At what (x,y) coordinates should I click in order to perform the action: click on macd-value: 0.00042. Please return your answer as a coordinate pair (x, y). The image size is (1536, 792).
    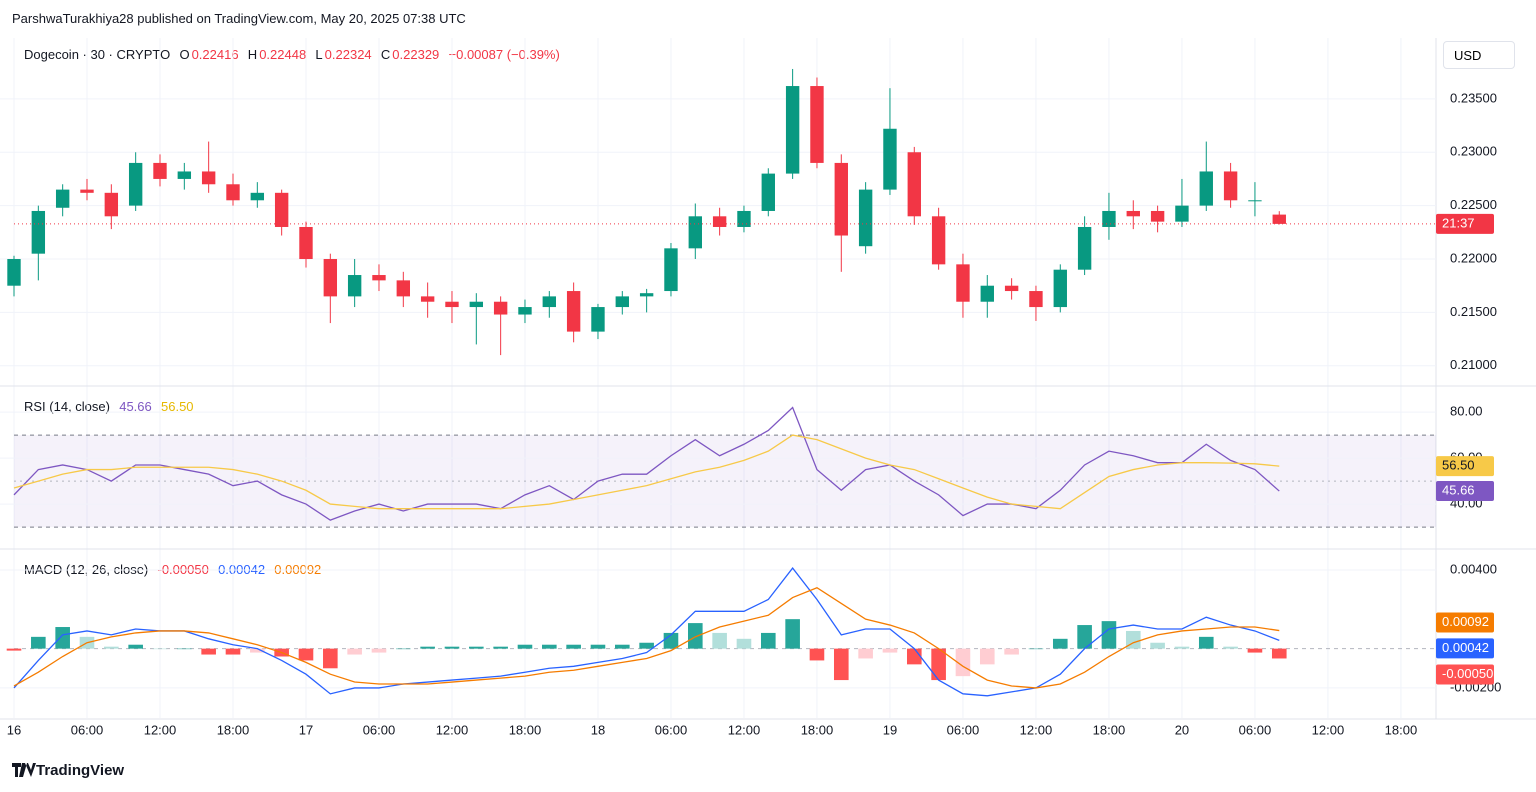
    Looking at the image, I should click on (242, 569).